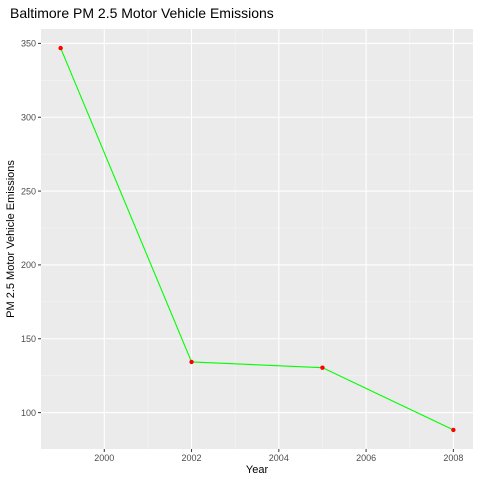 This screenshot has height=480, width=480. I want to click on chart-title: Baltimore PM 2.5 Motor Vehicle Emissions, so click(142, 13).